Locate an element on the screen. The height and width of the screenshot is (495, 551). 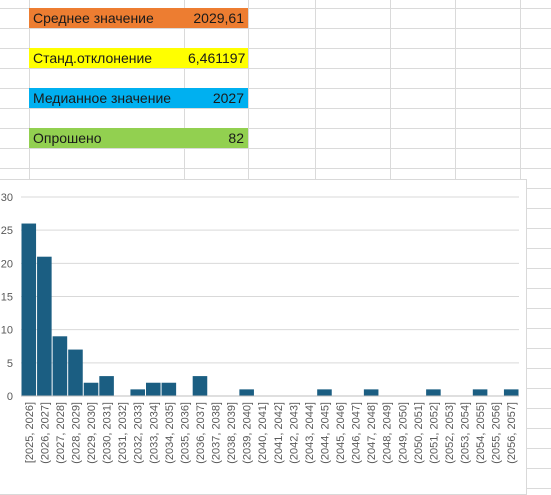
y-tick-label: 10 is located at coordinates (7, 331).